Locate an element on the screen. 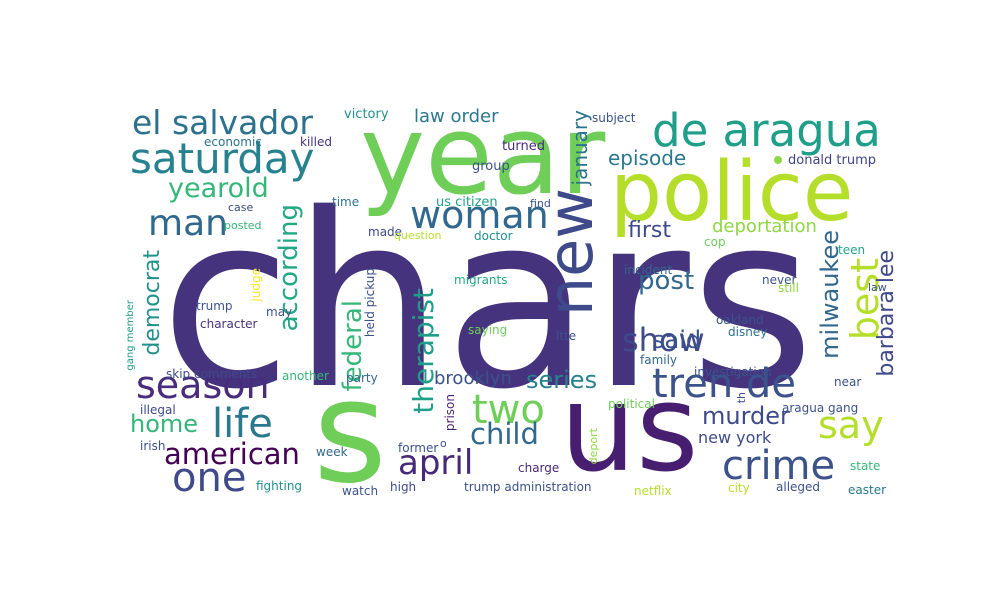 The image size is (1000, 600). word-post: post is located at coordinates (666, 281).